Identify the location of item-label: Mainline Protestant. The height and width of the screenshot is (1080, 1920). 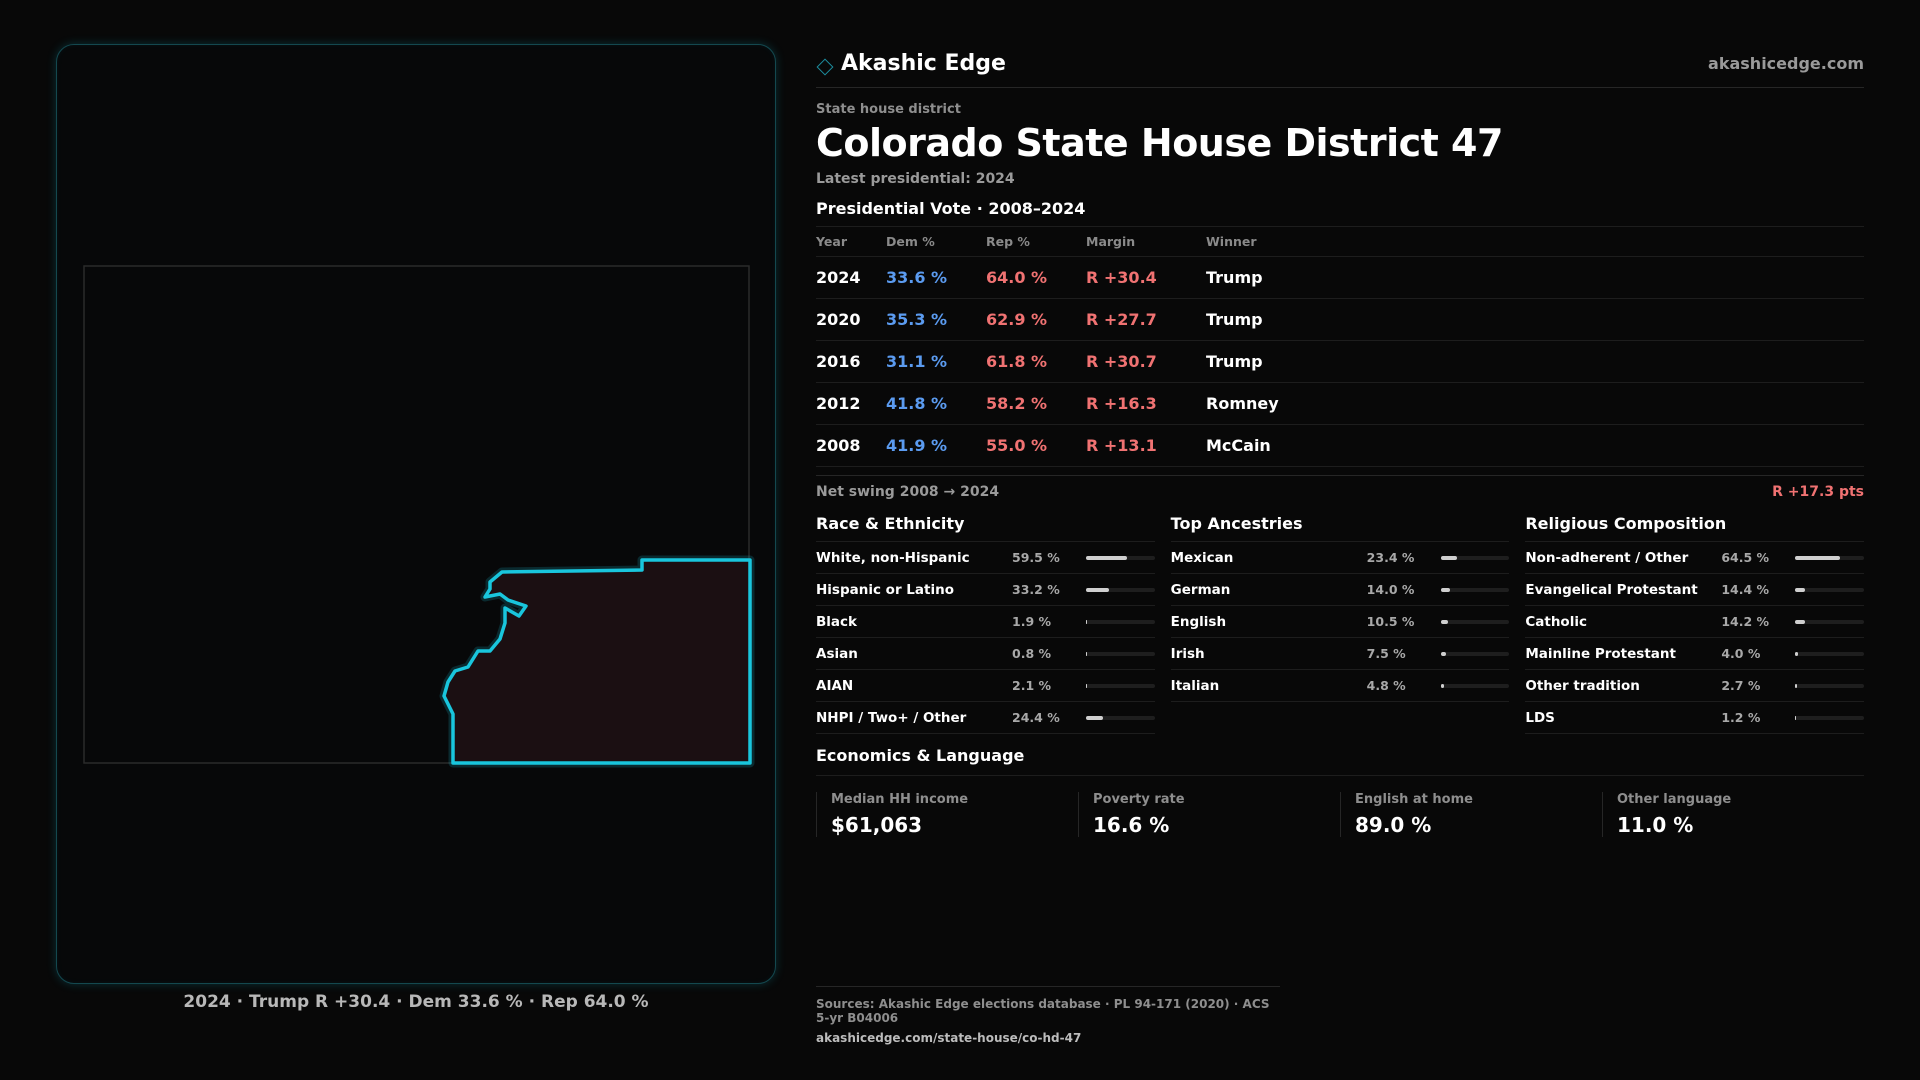
(1600, 653).